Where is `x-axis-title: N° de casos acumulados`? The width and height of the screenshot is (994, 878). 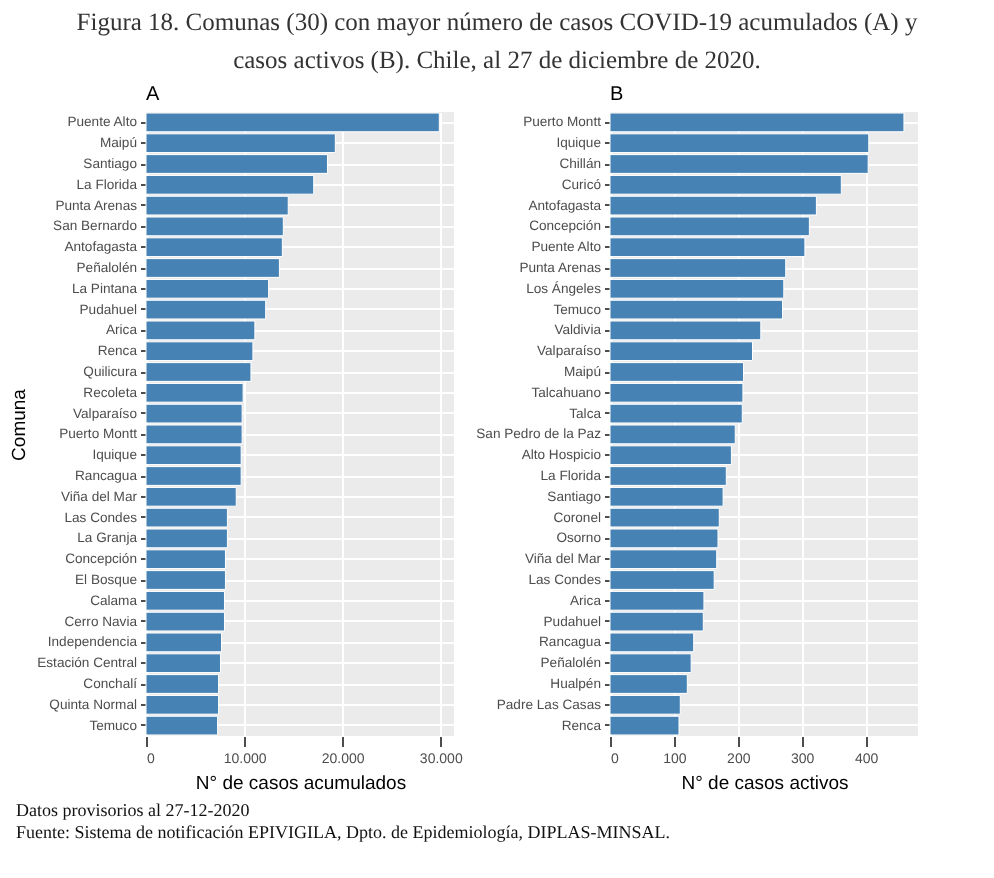
x-axis-title: N° de casos acumulados is located at coordinates (301, 784).